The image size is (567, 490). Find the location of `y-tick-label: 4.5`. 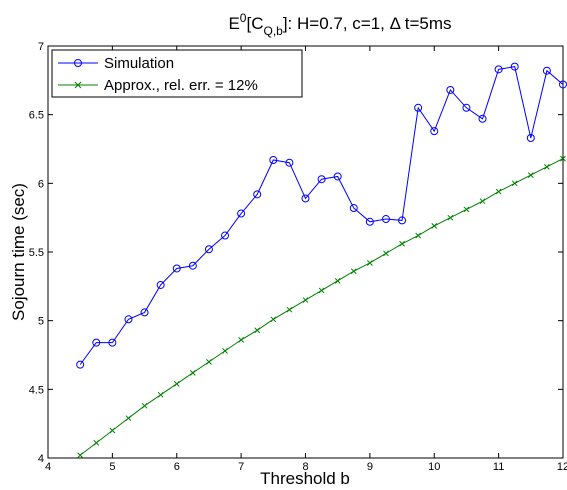

y-tick-label: 4.5 is located at coordinates (36, 390).